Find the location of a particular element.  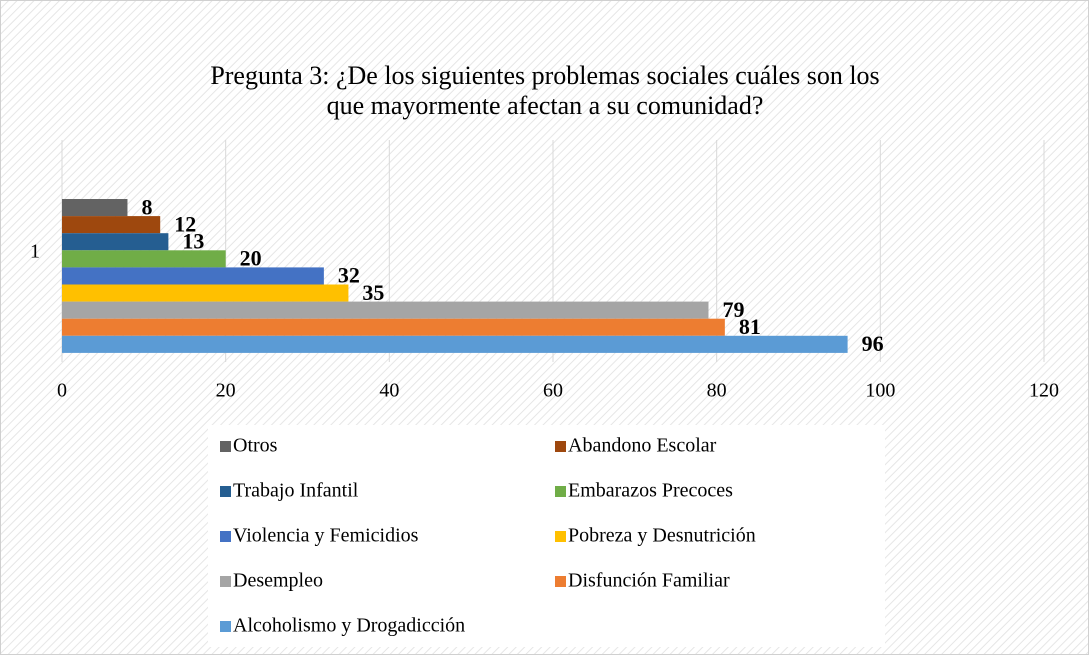

data-label: 8 is located at coordinates (146, 206).